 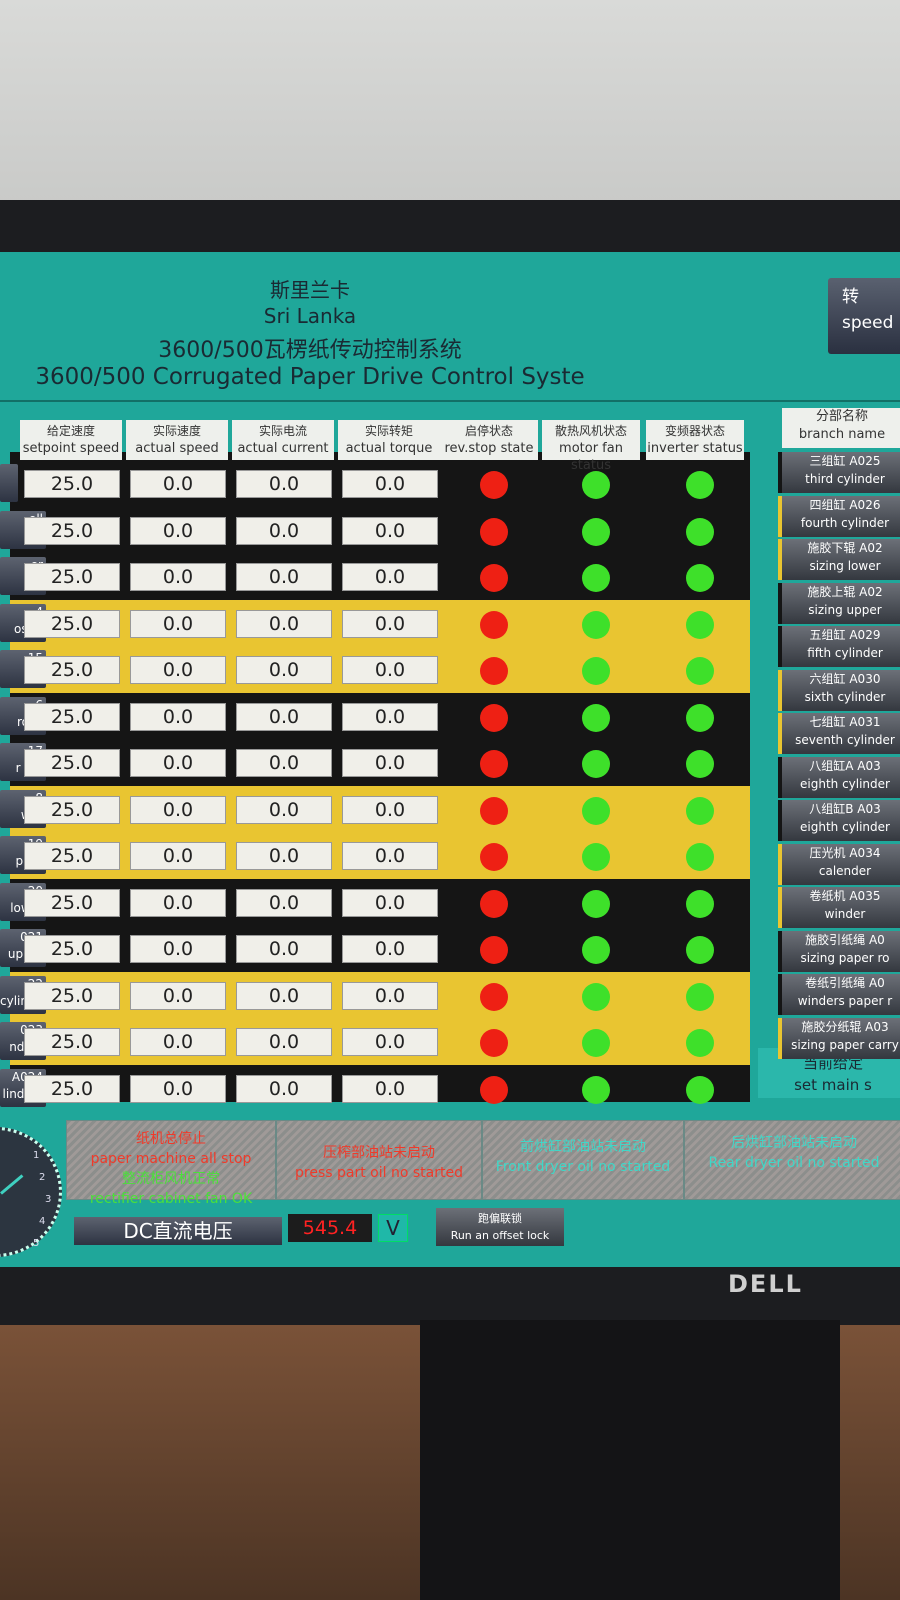 I want to click on branch-name-en: sixth cylinder, so click(x=845, y=696).